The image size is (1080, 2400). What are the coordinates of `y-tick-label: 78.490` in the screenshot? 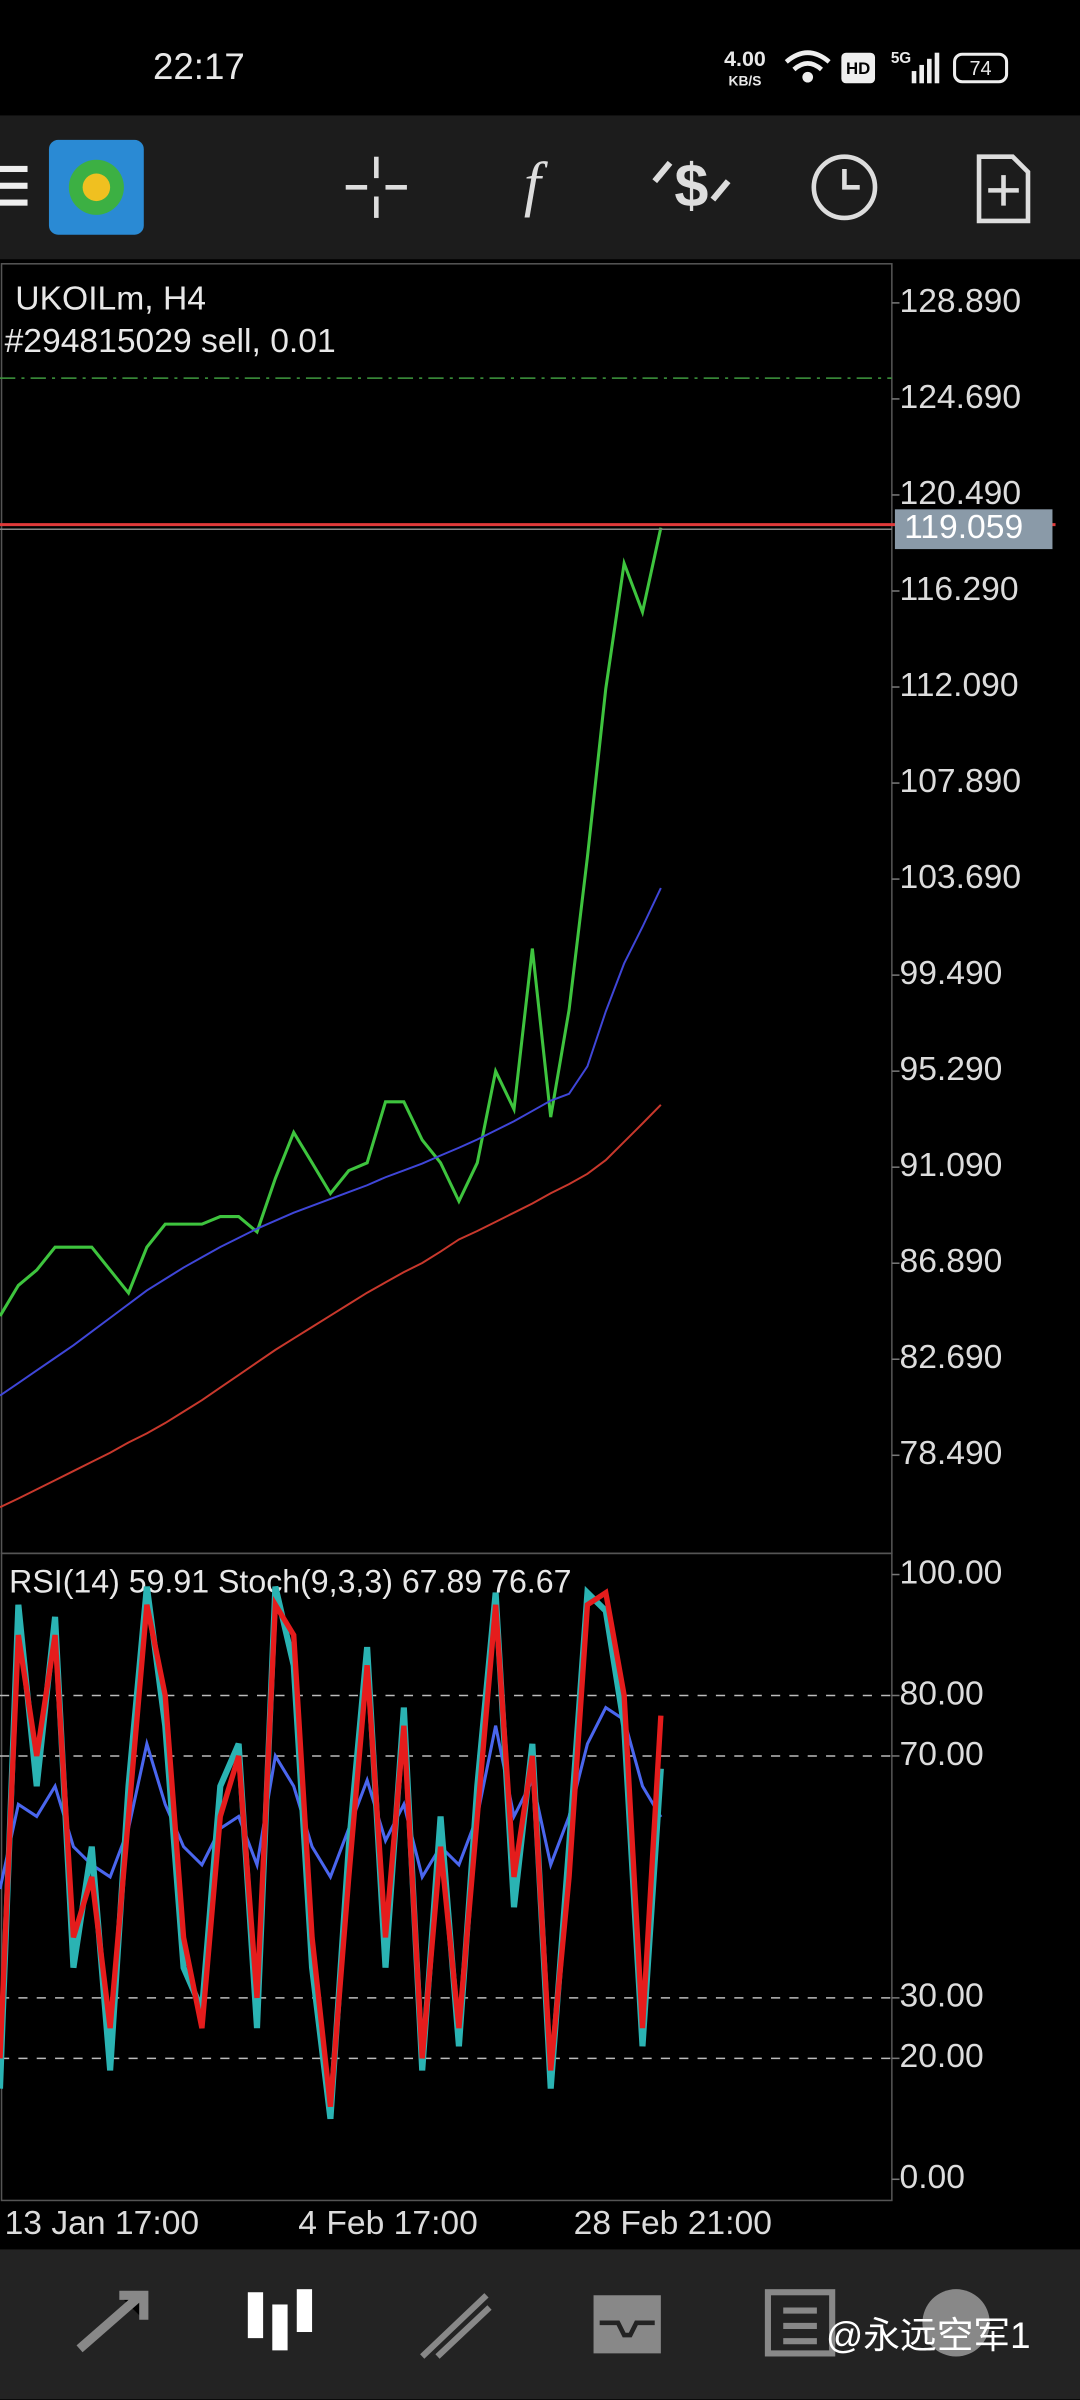 It's located at (950, 1453).